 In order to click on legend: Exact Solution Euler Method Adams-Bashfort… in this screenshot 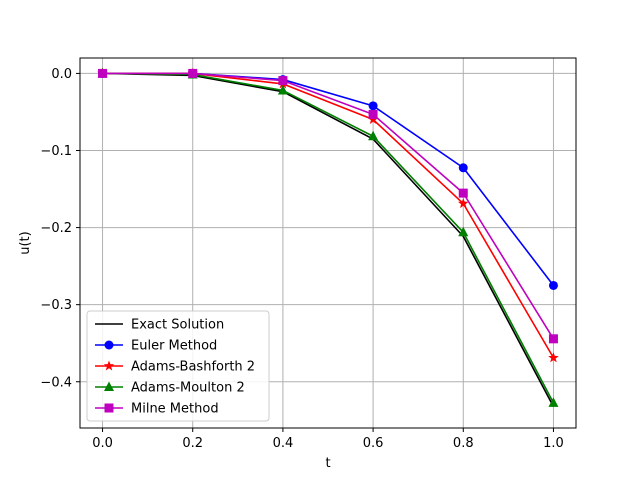, I will do `click(178, 366)`.